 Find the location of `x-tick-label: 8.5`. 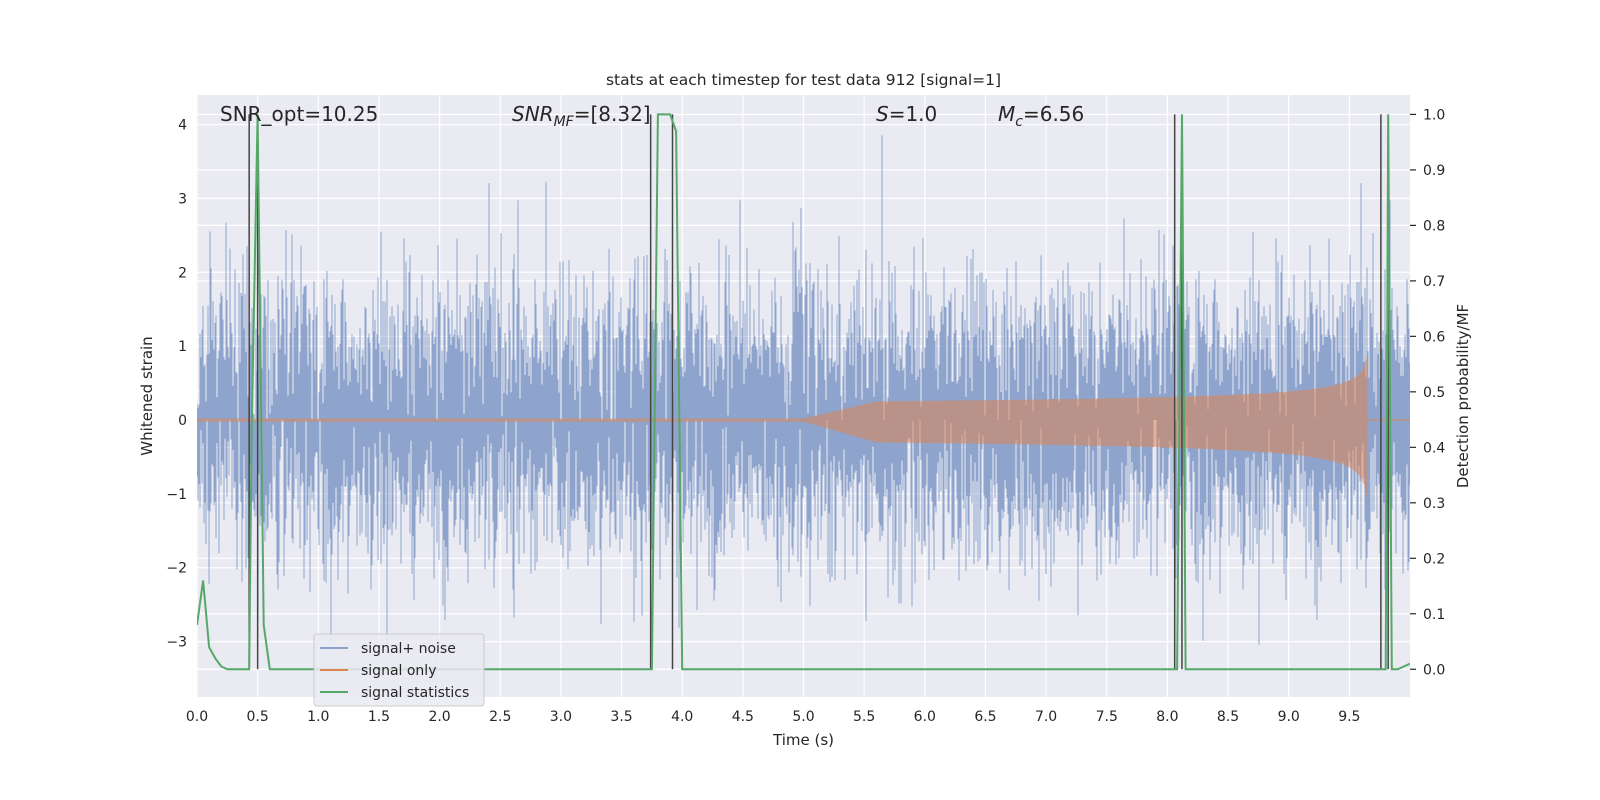

x-tick-label: 8.5 is located at coordinates (1228, 717).